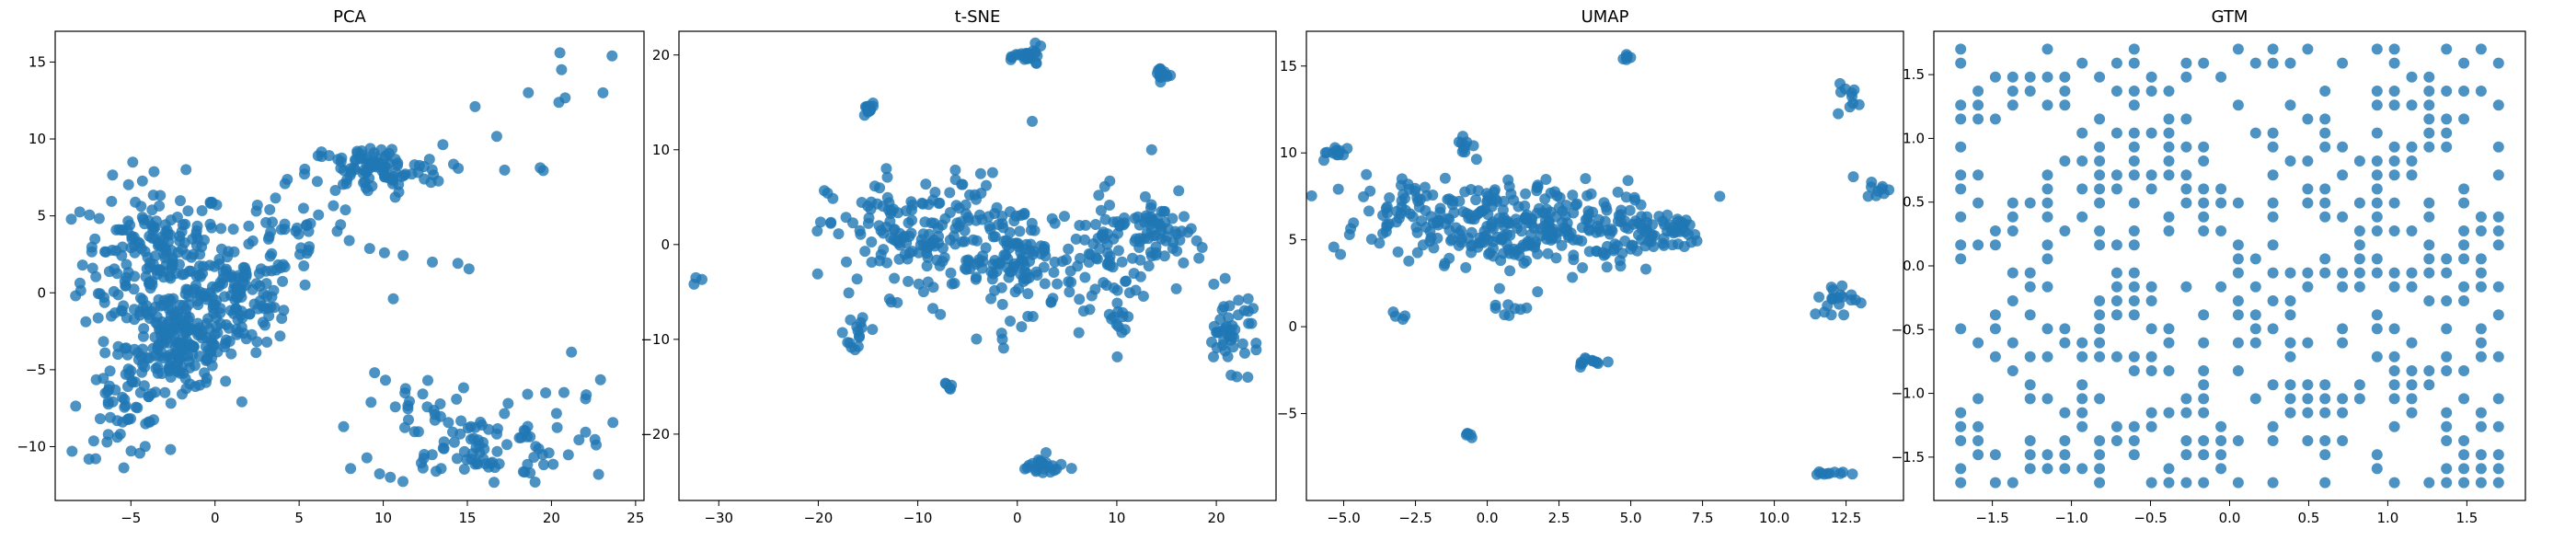  I want to click on y-tick-label: 10, so click(661, 150).